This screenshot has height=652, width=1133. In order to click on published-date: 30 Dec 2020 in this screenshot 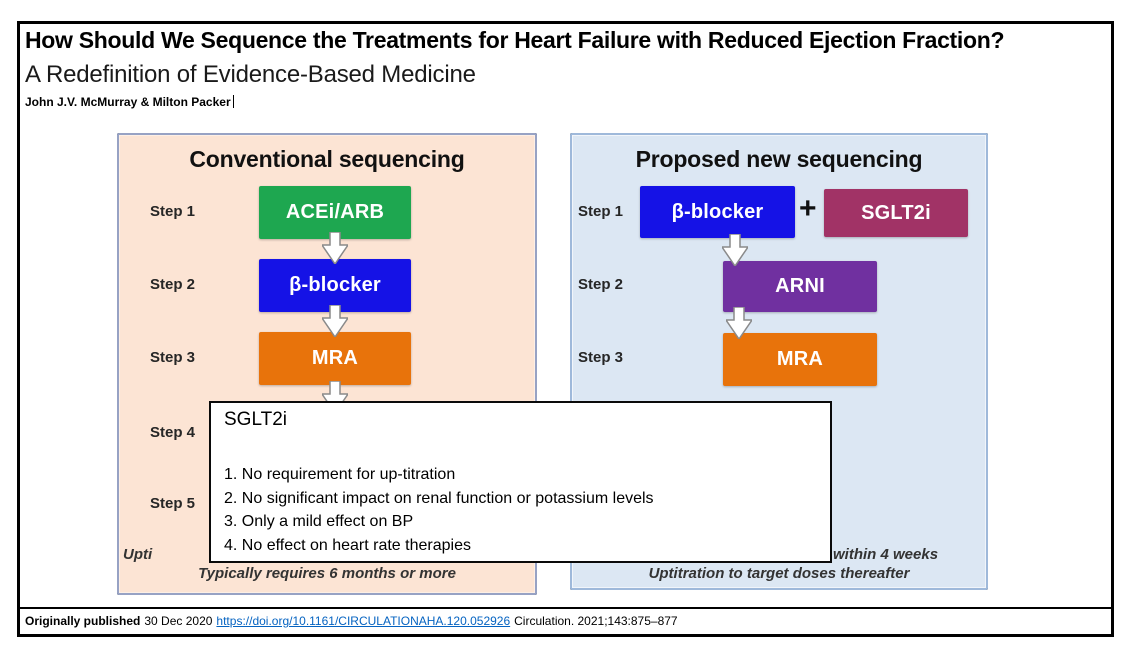, I will do `click(178, 621)`.